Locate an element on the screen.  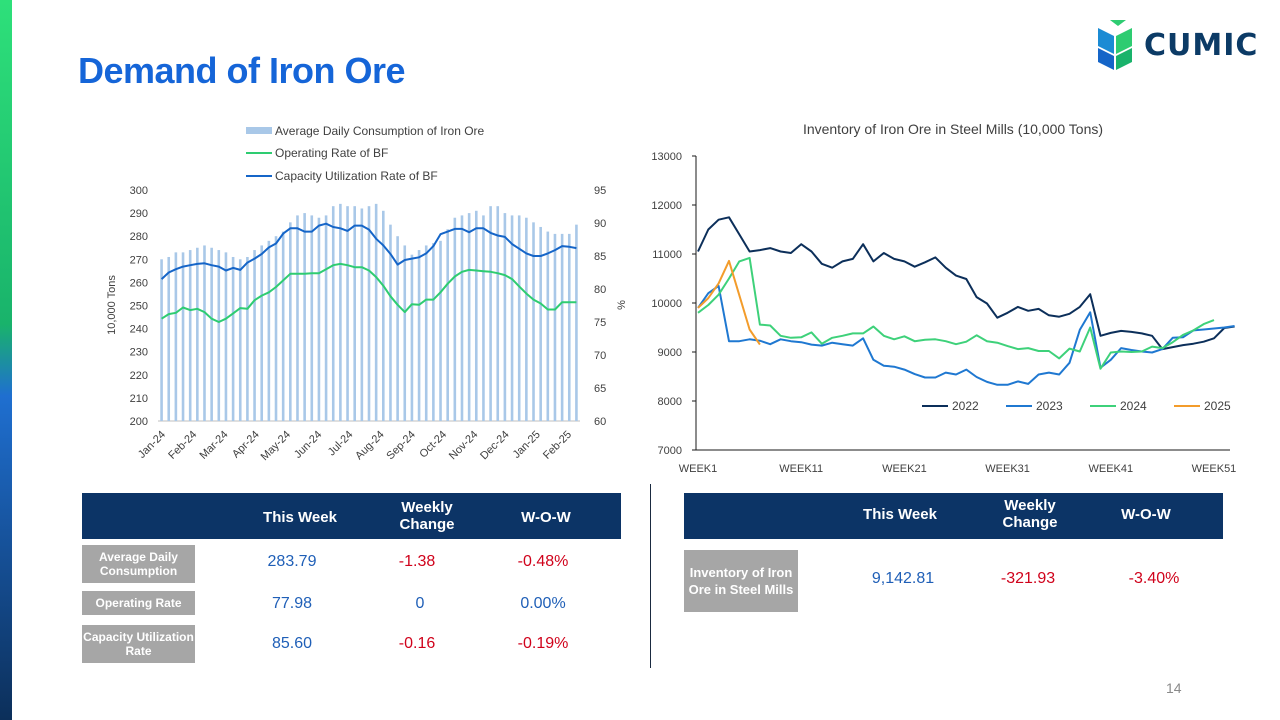
left-x-tick-label: Jun-24 is located at coordinates (308, 445).